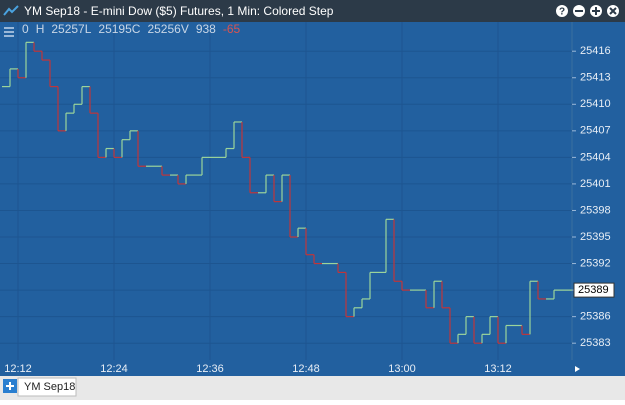 This screenshot has height=405, width=625. Describe the element at coordinates (595, 157) in the screenshot. I see `y-tick-label: 25404` at that location.